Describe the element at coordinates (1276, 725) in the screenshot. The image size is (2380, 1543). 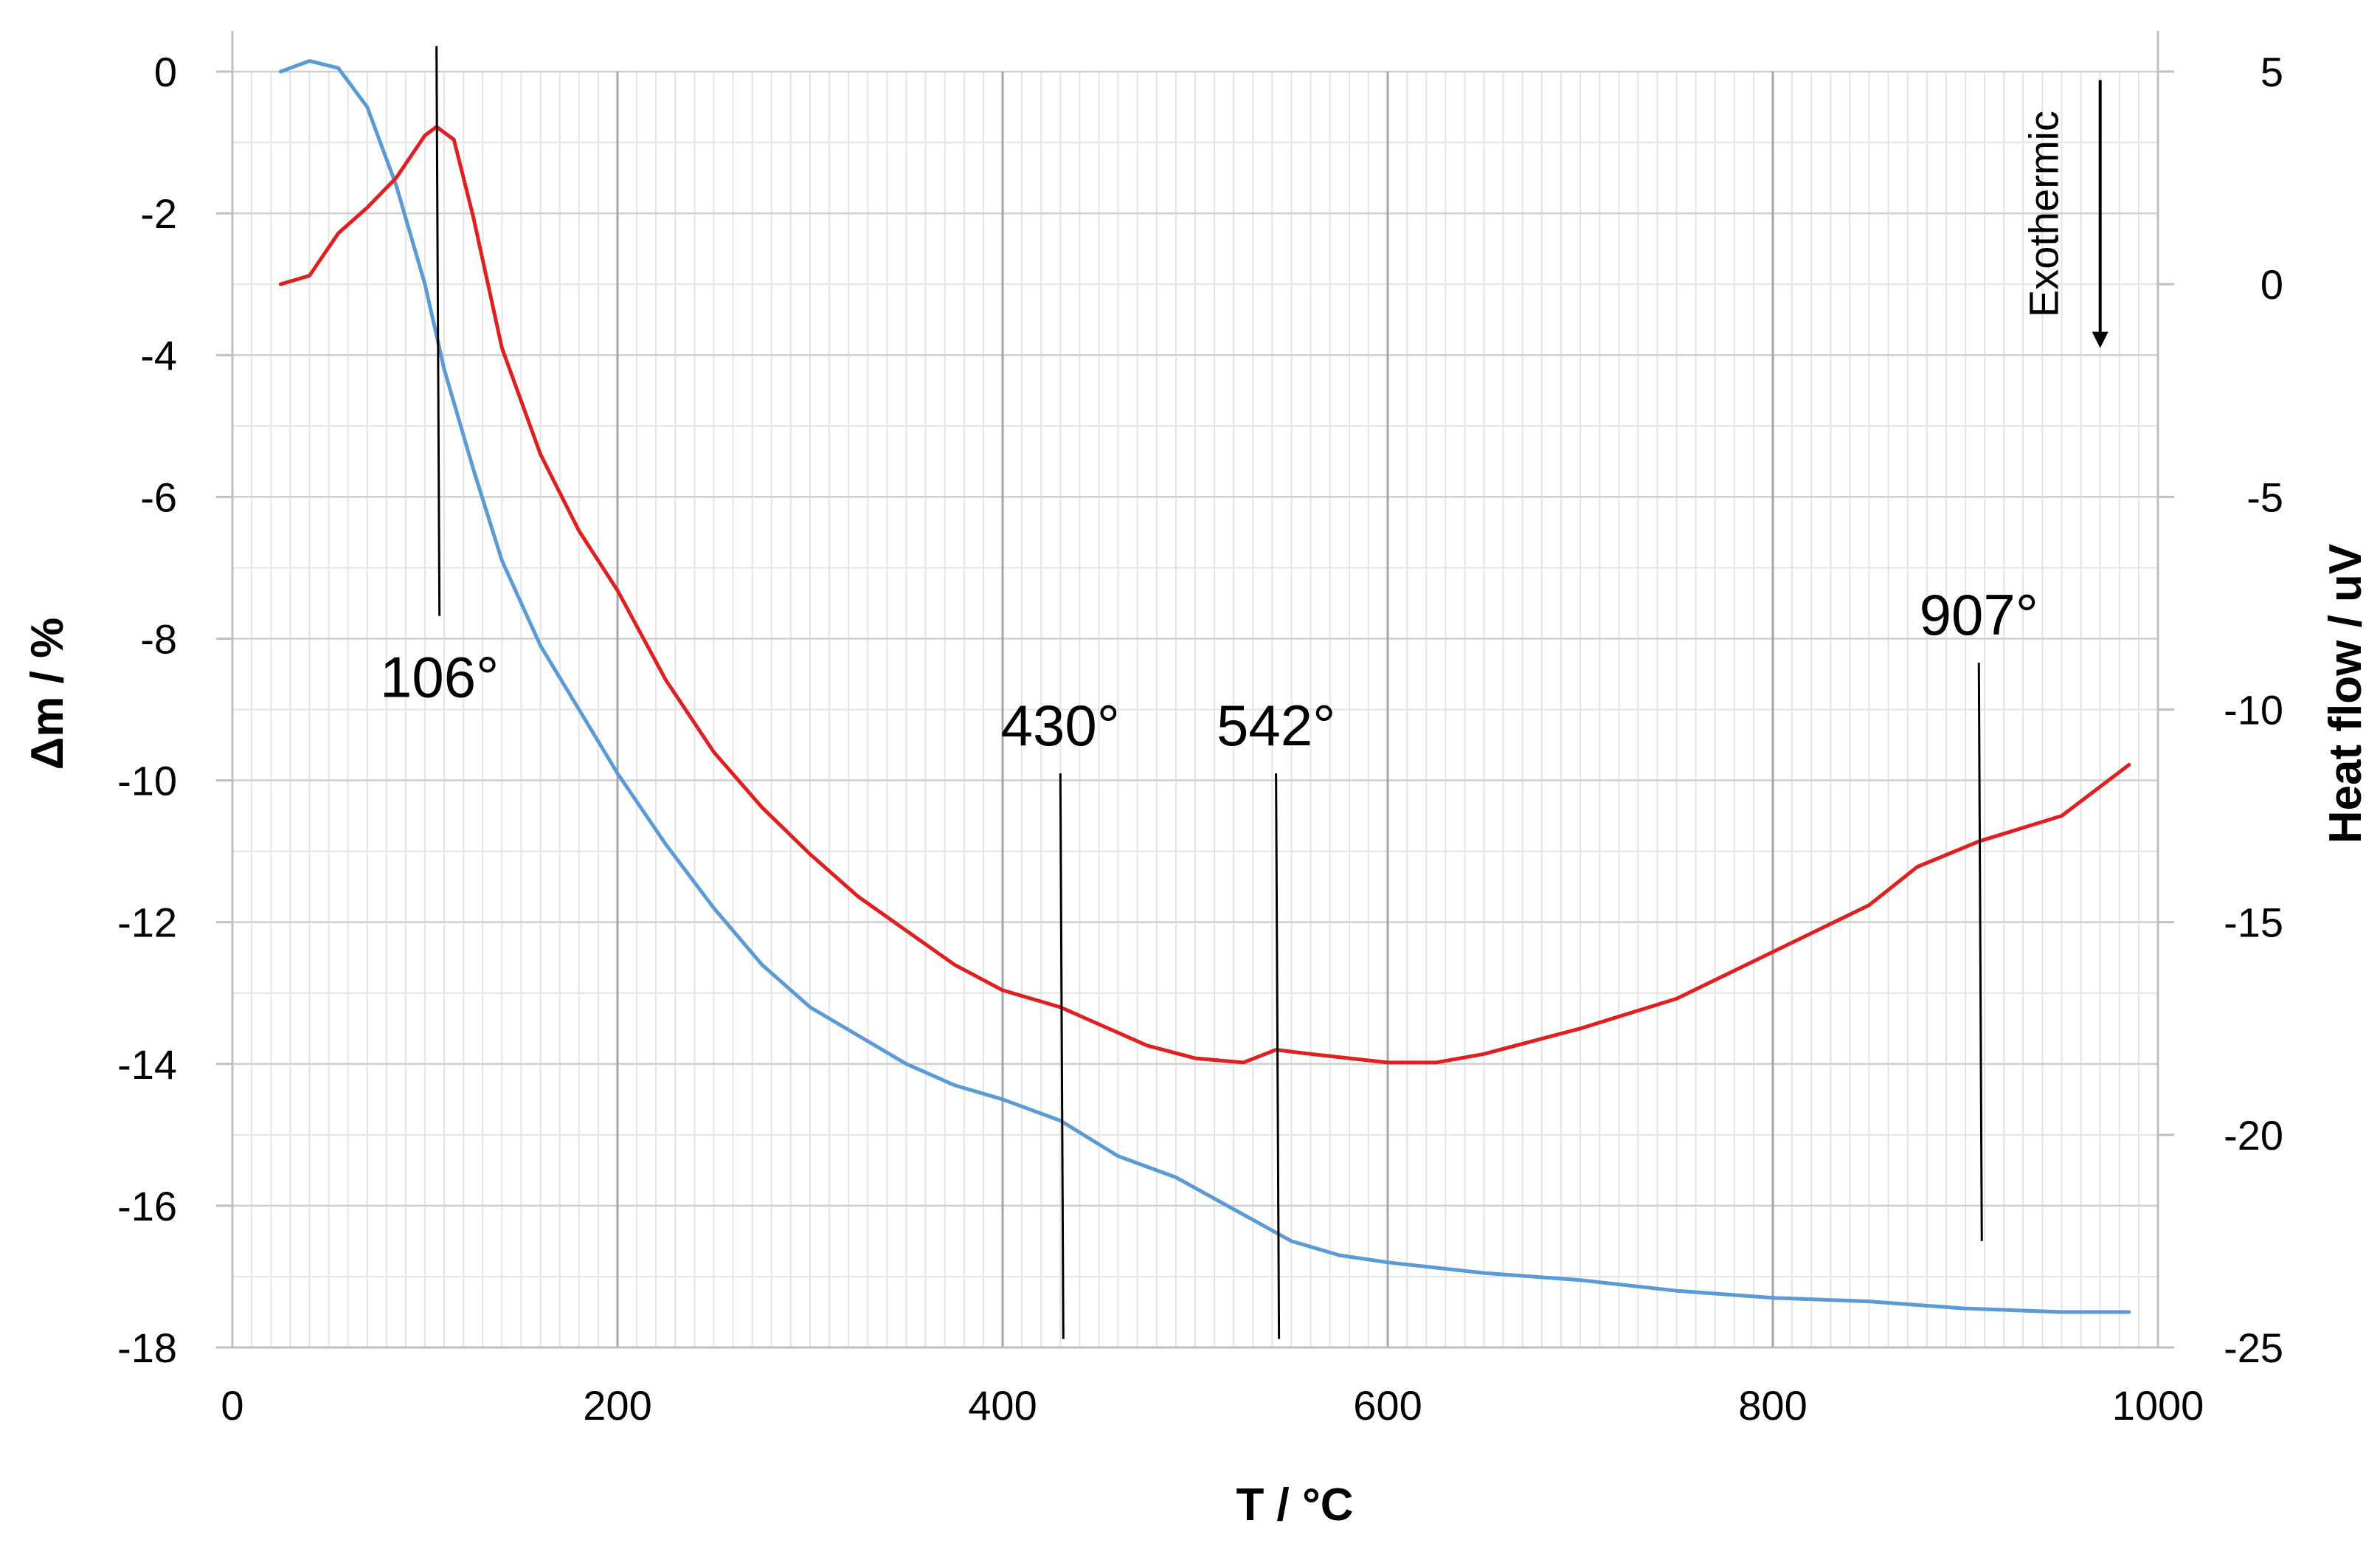
I see `annotation-label: 542°` at that location.